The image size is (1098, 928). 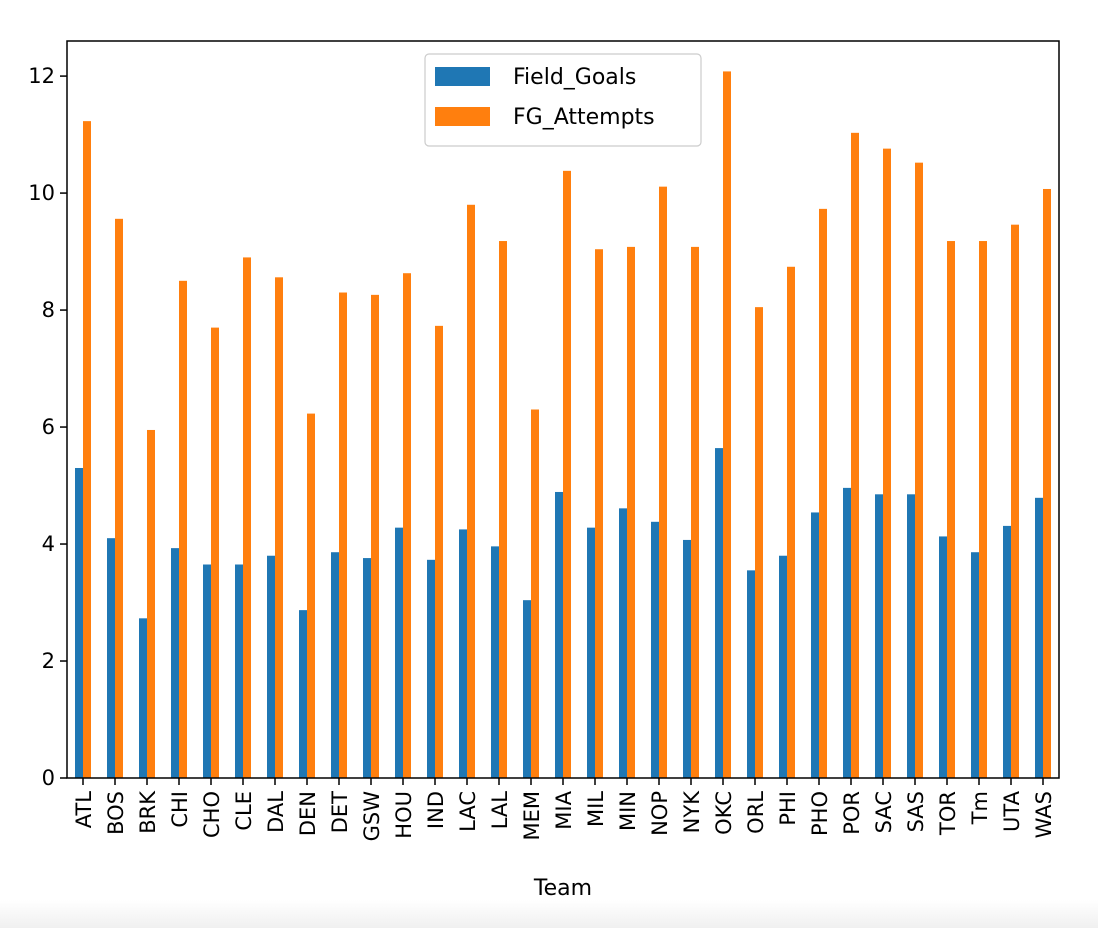 What do you see at coordinates (628, 811) in the screenshot?
I see `x-tick-label-min: MIN` at bounding box center [628, 811].